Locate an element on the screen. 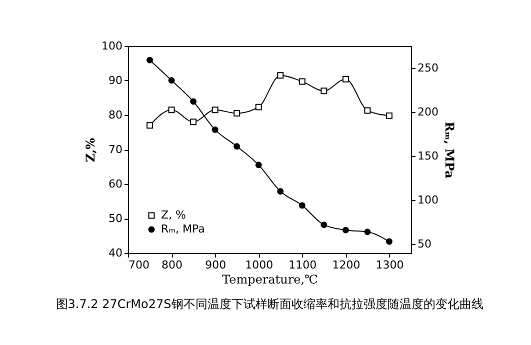 This screenshot has width=531, height=345. y-tick-label: 70 is located at coordinates (115, 149).